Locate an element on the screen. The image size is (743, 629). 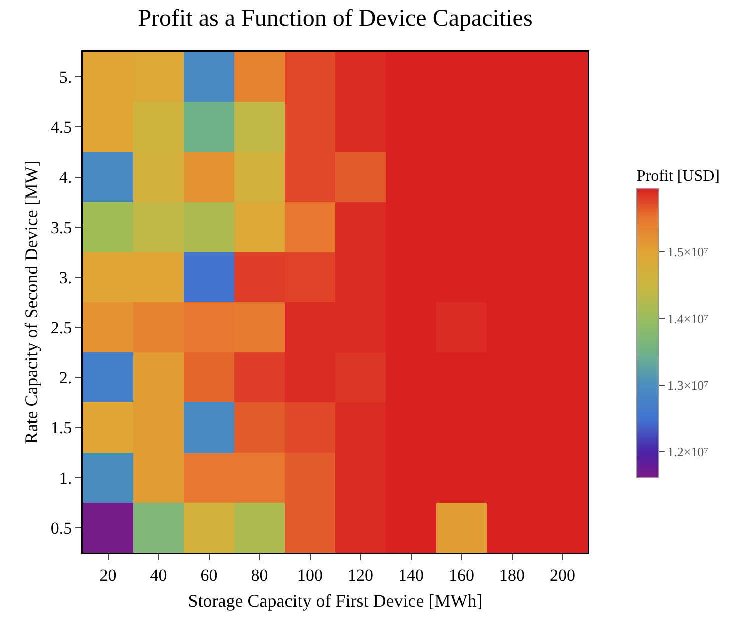
x-tick-label: 140 is located at coordinates (411, 575).